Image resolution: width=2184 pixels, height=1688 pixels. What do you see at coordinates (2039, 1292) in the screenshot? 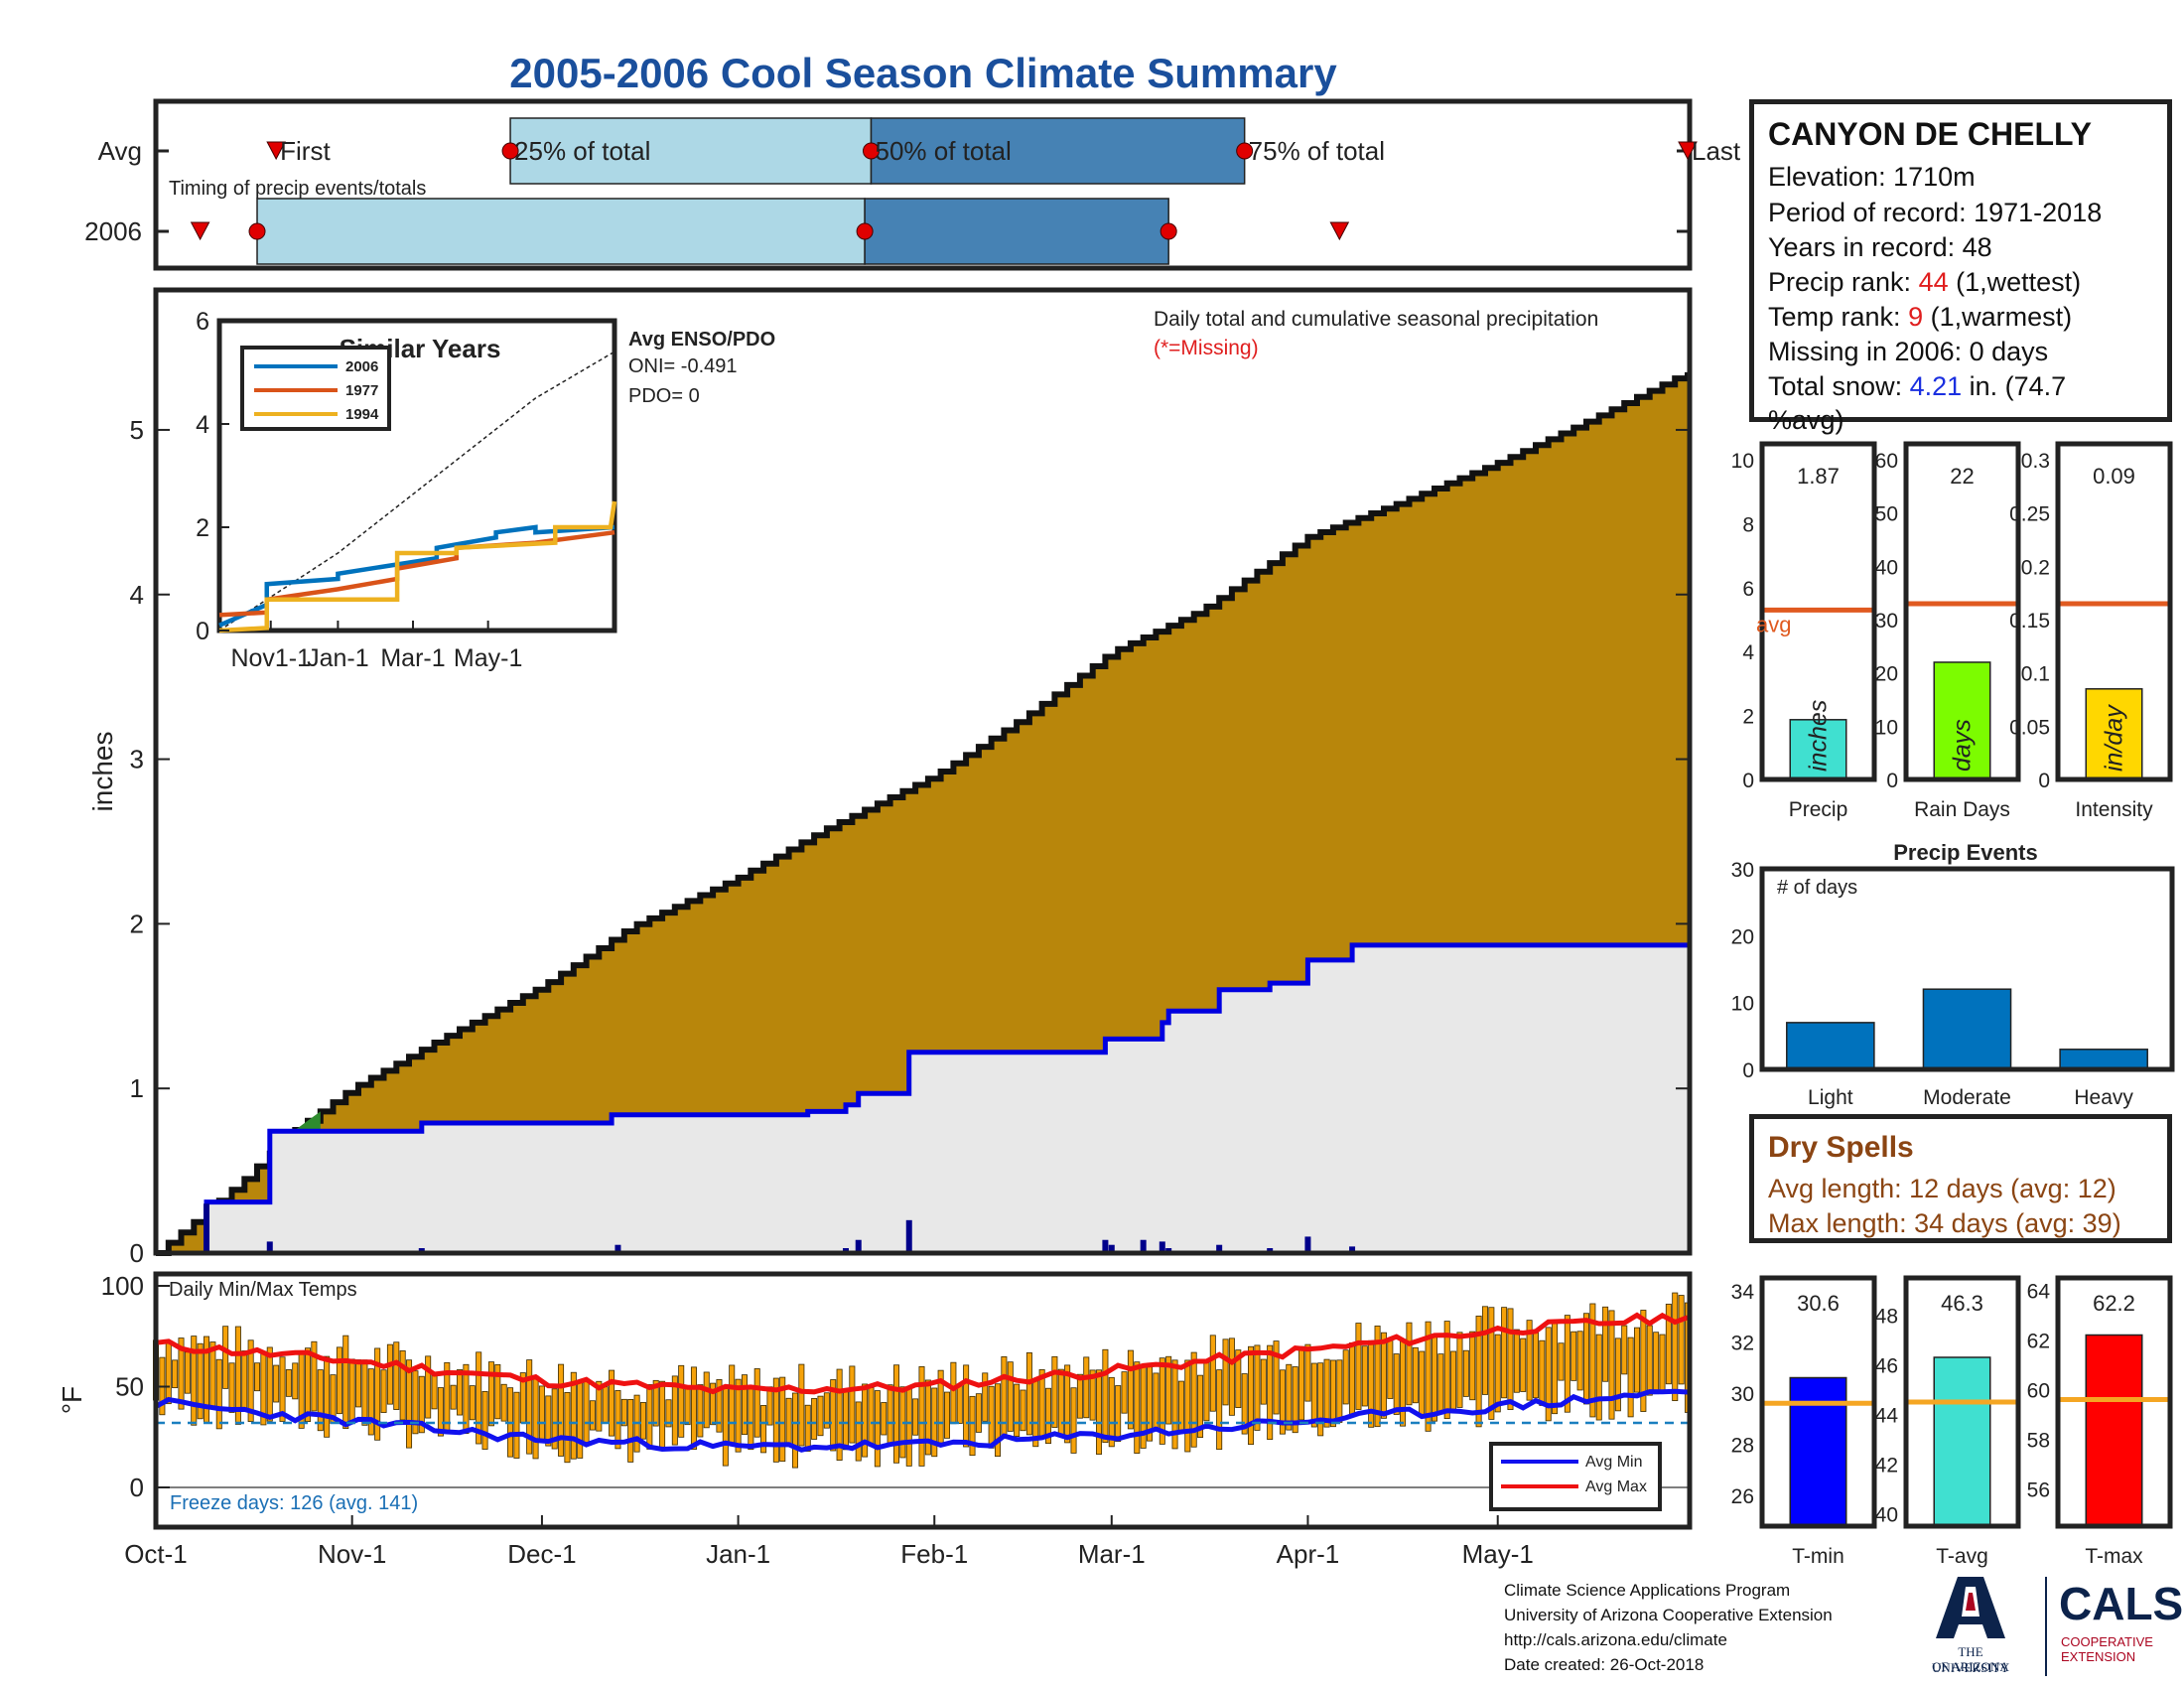
I see `temp-summary-y-tick-label: 64` at bounding box center [2039, 1292].